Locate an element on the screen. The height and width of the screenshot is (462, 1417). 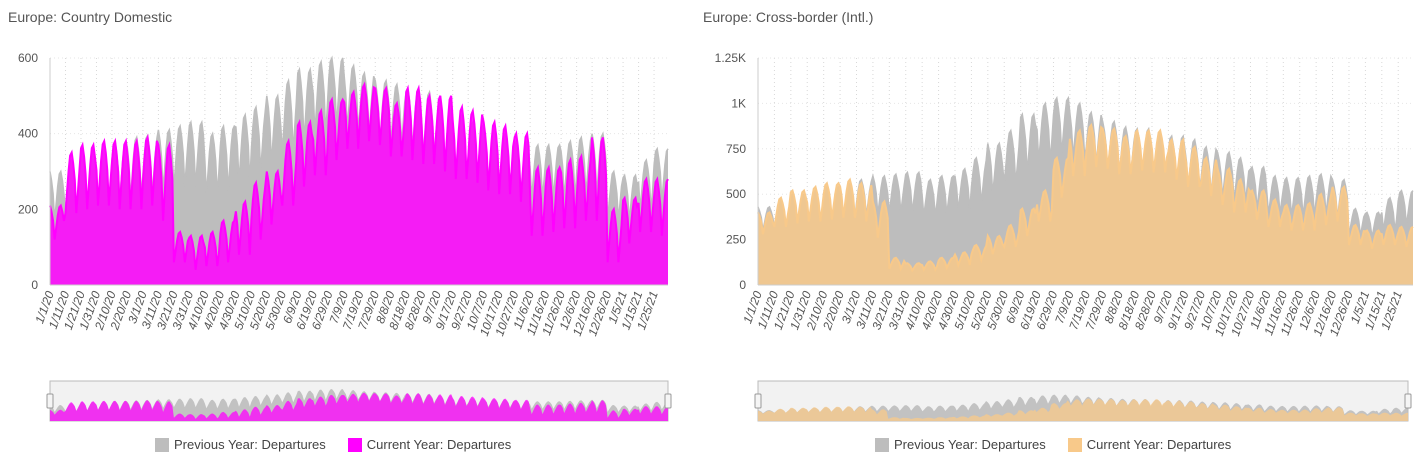
chart-title: Europe: Country Domestic is located at coordinates (90, 17).